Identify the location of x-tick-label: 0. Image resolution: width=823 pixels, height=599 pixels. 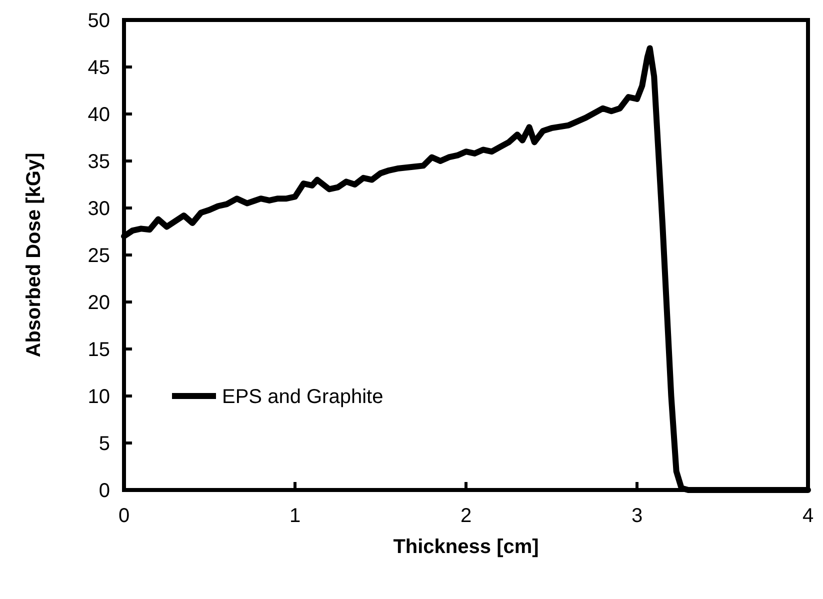
(124, 516).